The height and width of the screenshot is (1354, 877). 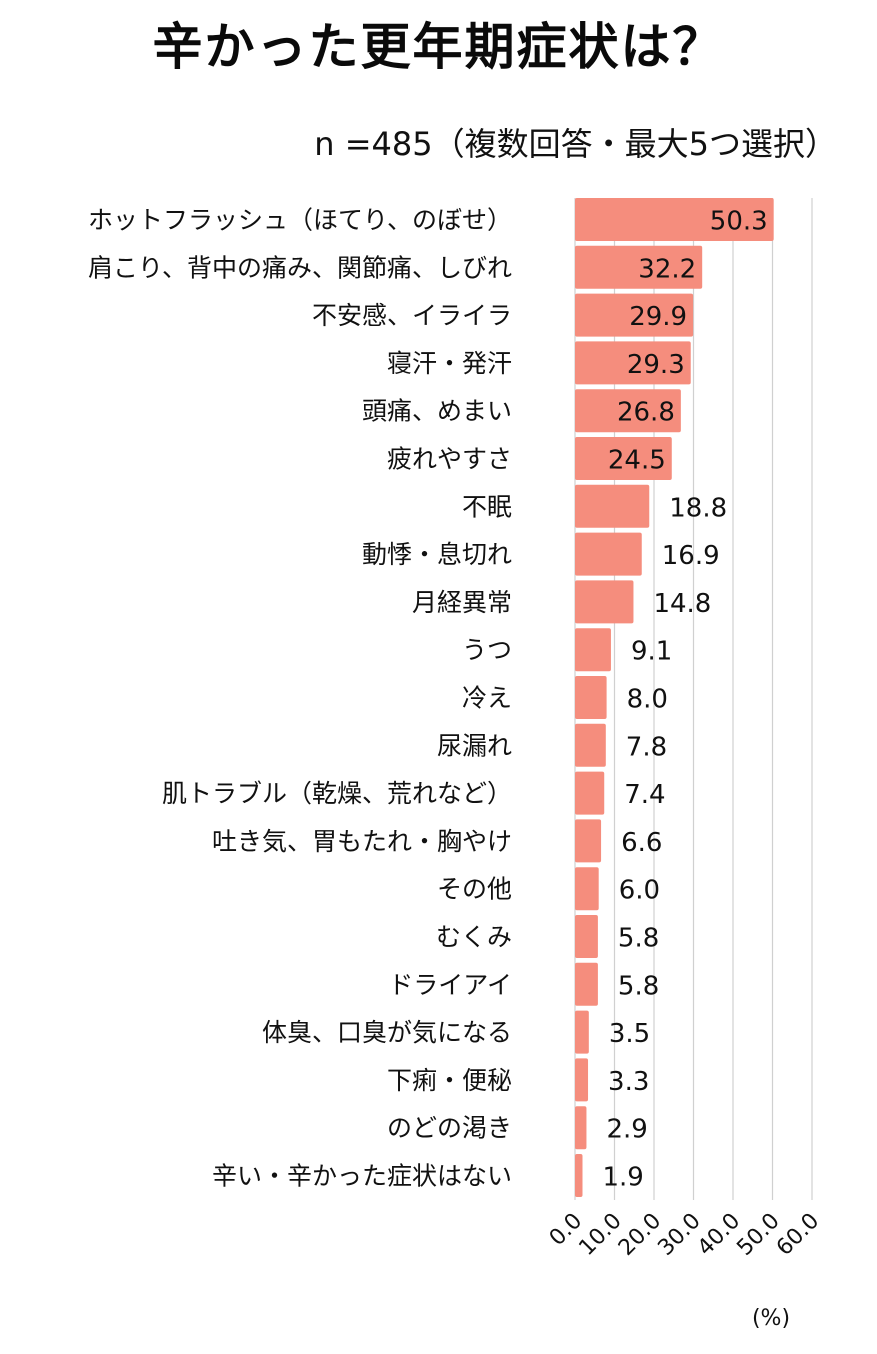 What do you see at coordinates (646, 747) in the screenshot?
I see `data-label: 7.8` at bounding box center [646, 747].